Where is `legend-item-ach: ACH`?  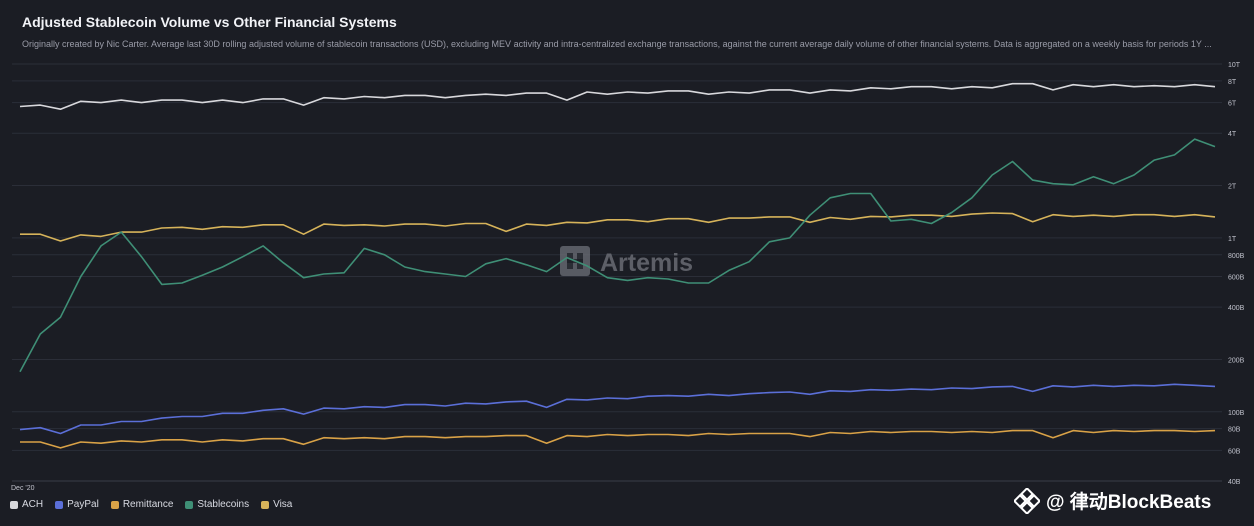 legend-item-ach: ACH is located at coordinates (26, 504).